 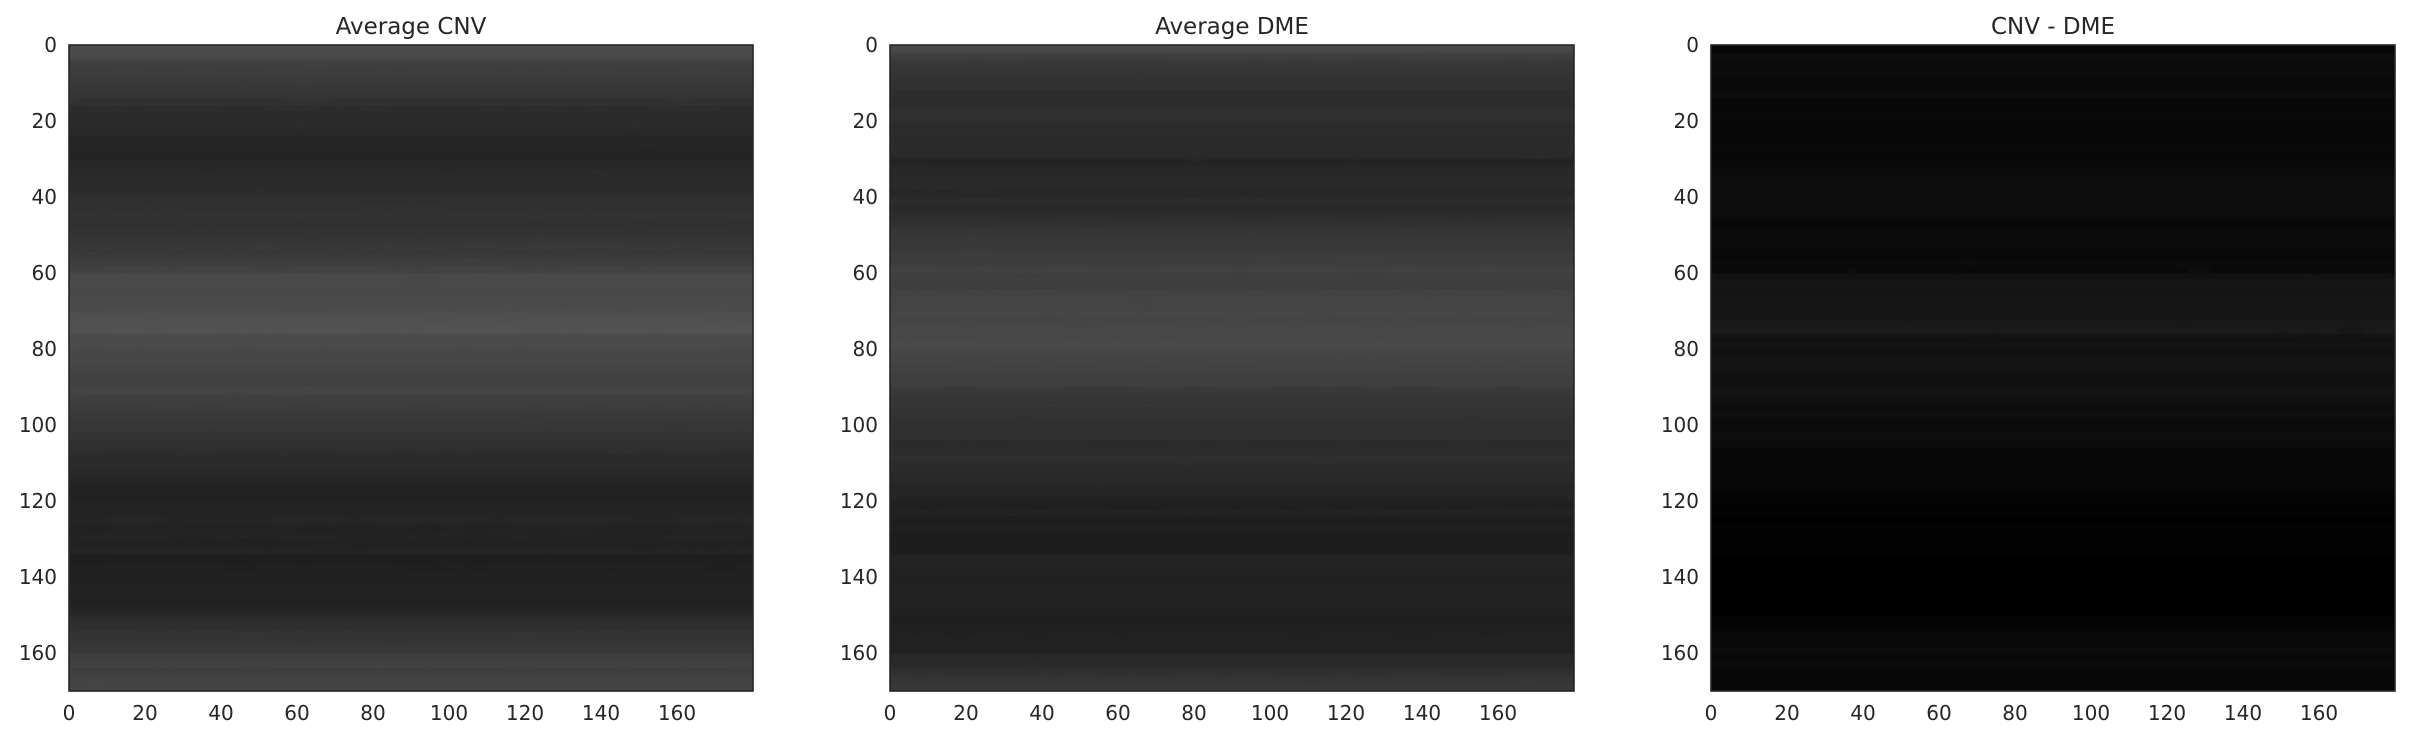 I want to click on x-tick-label: 140, so click(x=1422, y=713).